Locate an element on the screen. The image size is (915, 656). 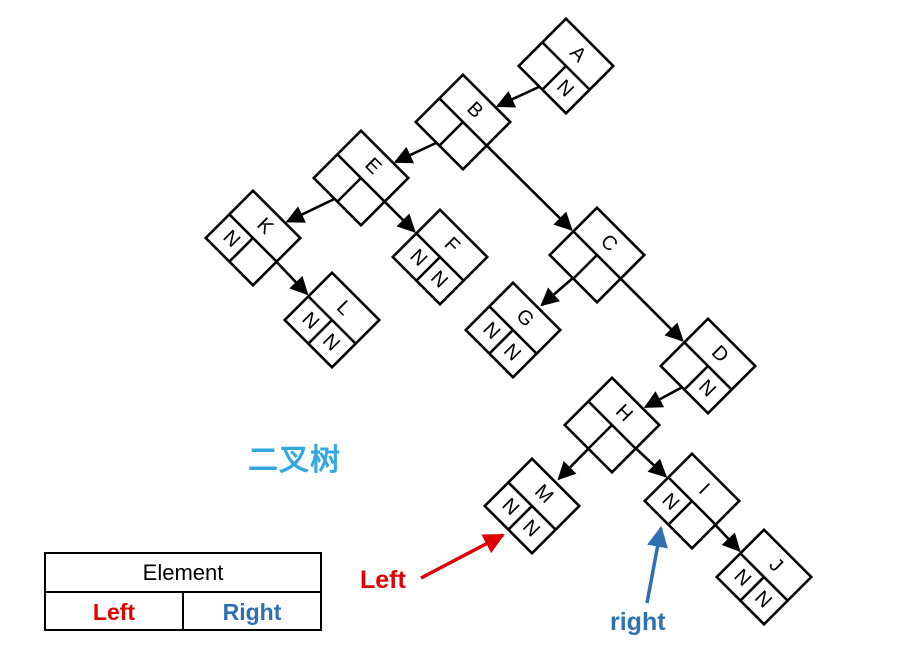
tree-node-l: LNN is located at coordinates (332, 320).